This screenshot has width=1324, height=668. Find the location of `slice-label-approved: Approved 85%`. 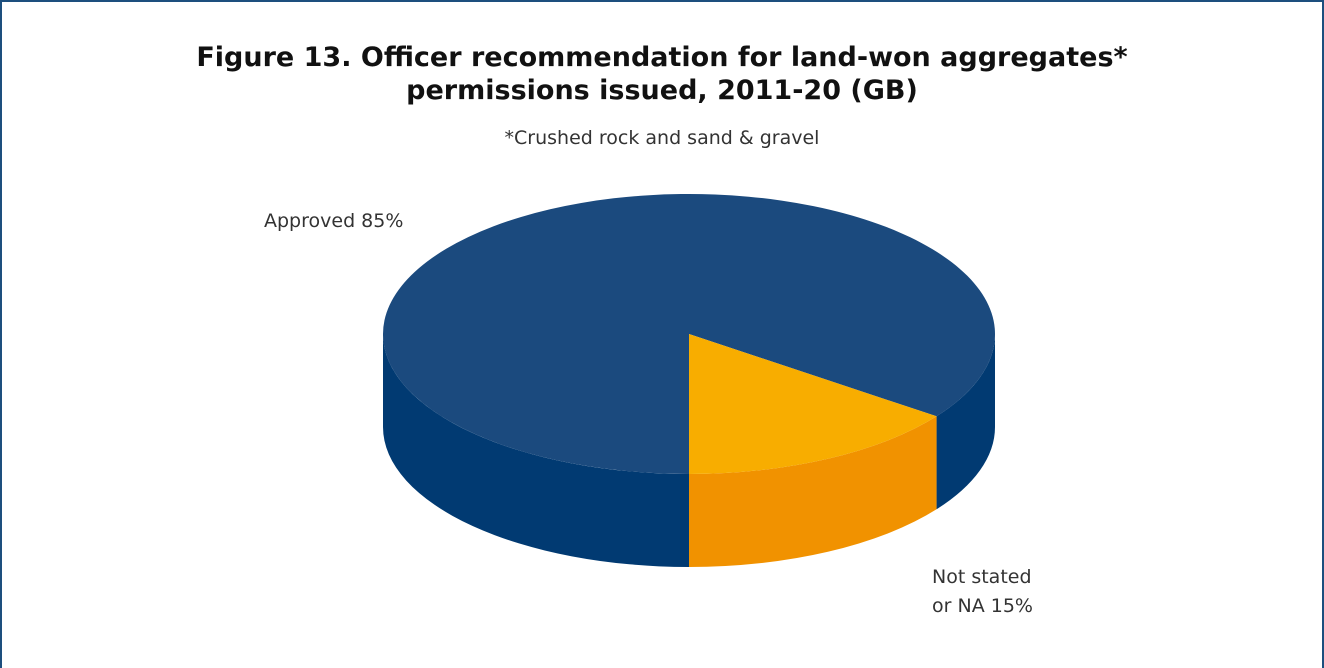

slice-label-approved: Approved 85% is located at coordinates (333, 221).